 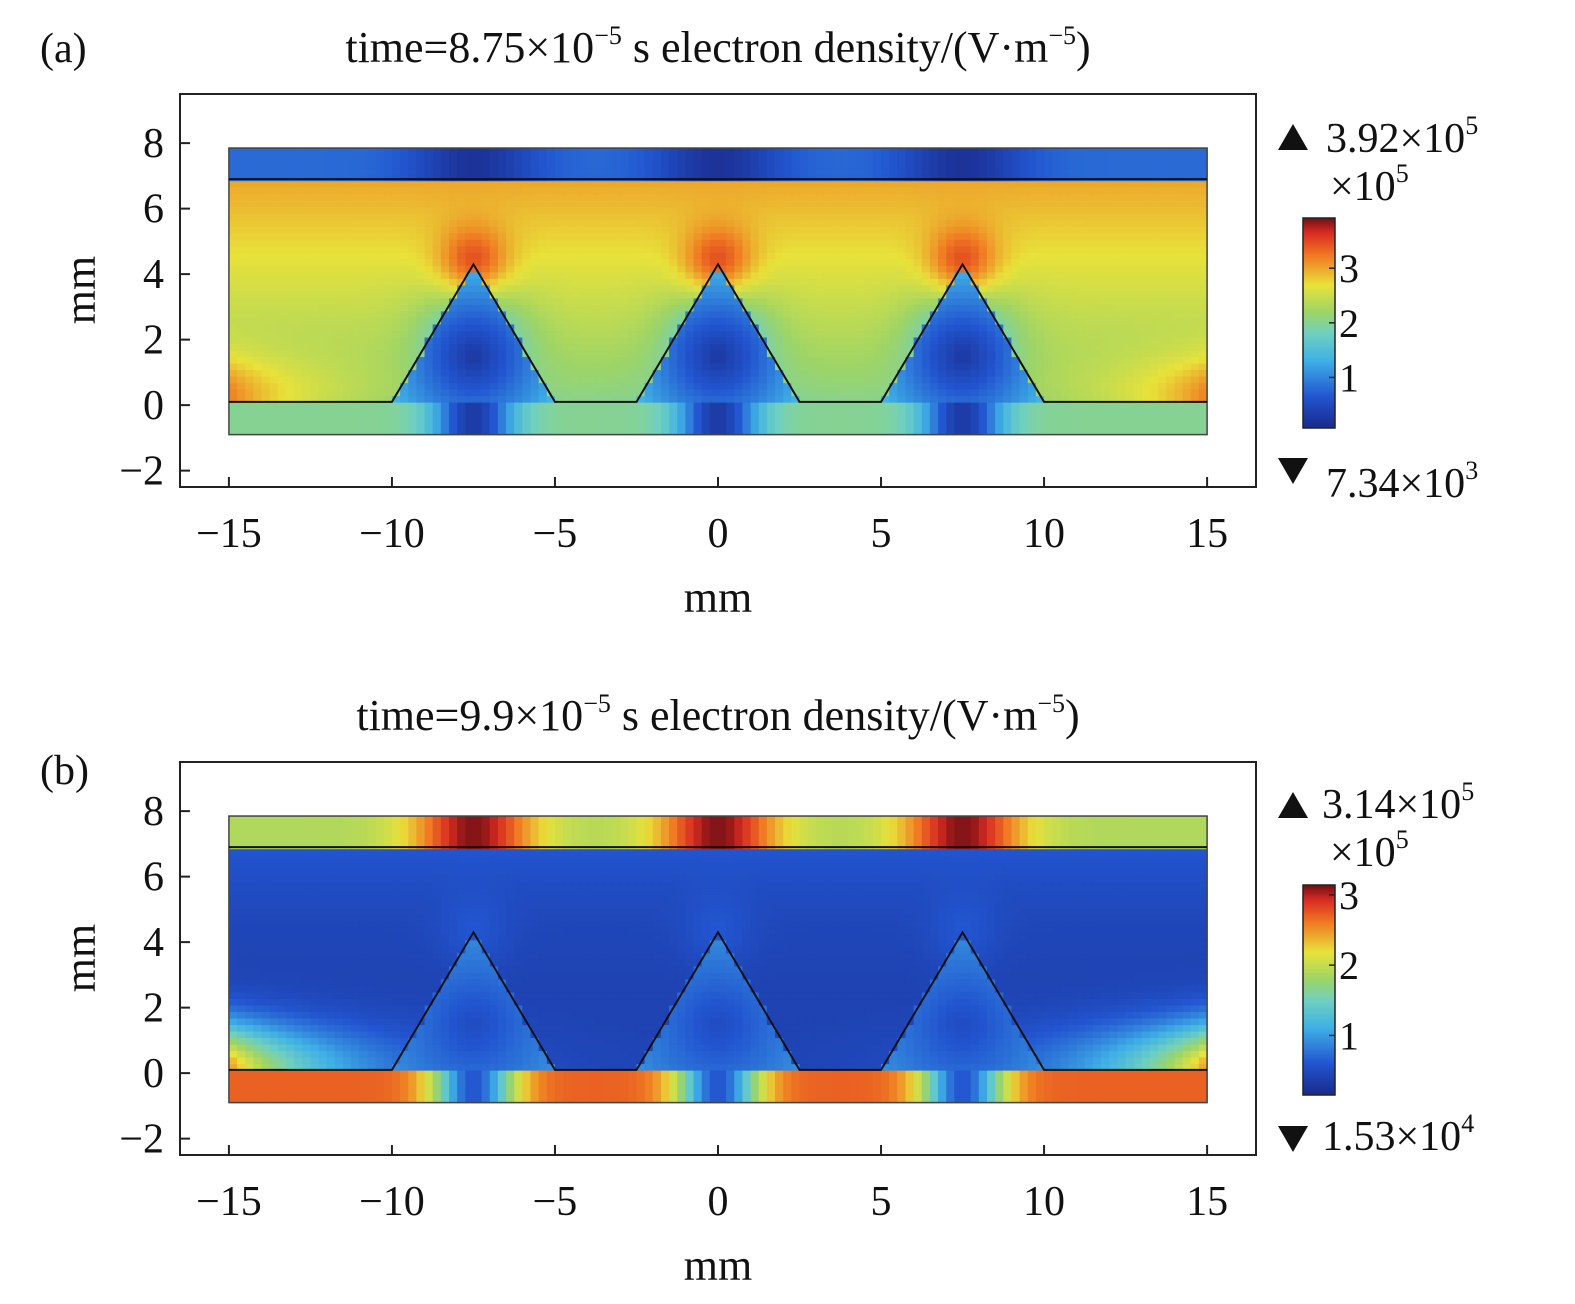 I want to click on panel-b-xlabel: mm, so click(x=718, y=1265).